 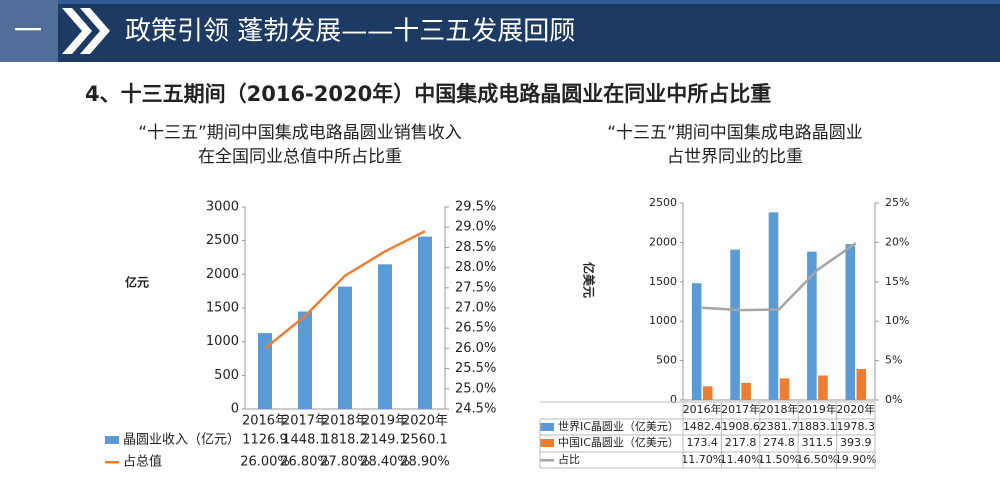 I want to click on chart-title: “十三五”期间中国集成电路晶圆业, so click(x=735, y=133).